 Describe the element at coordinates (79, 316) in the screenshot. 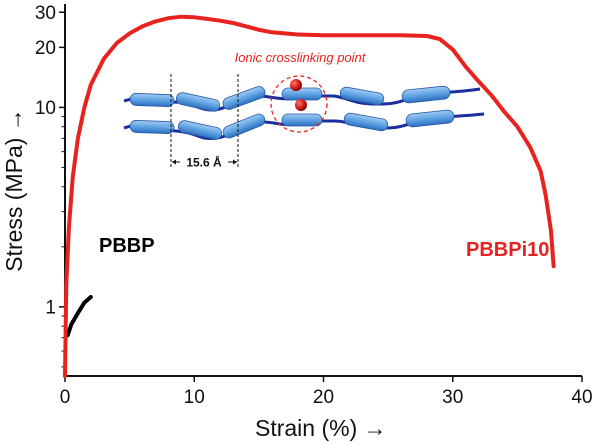

I see `series-line-pbbp` at that location.